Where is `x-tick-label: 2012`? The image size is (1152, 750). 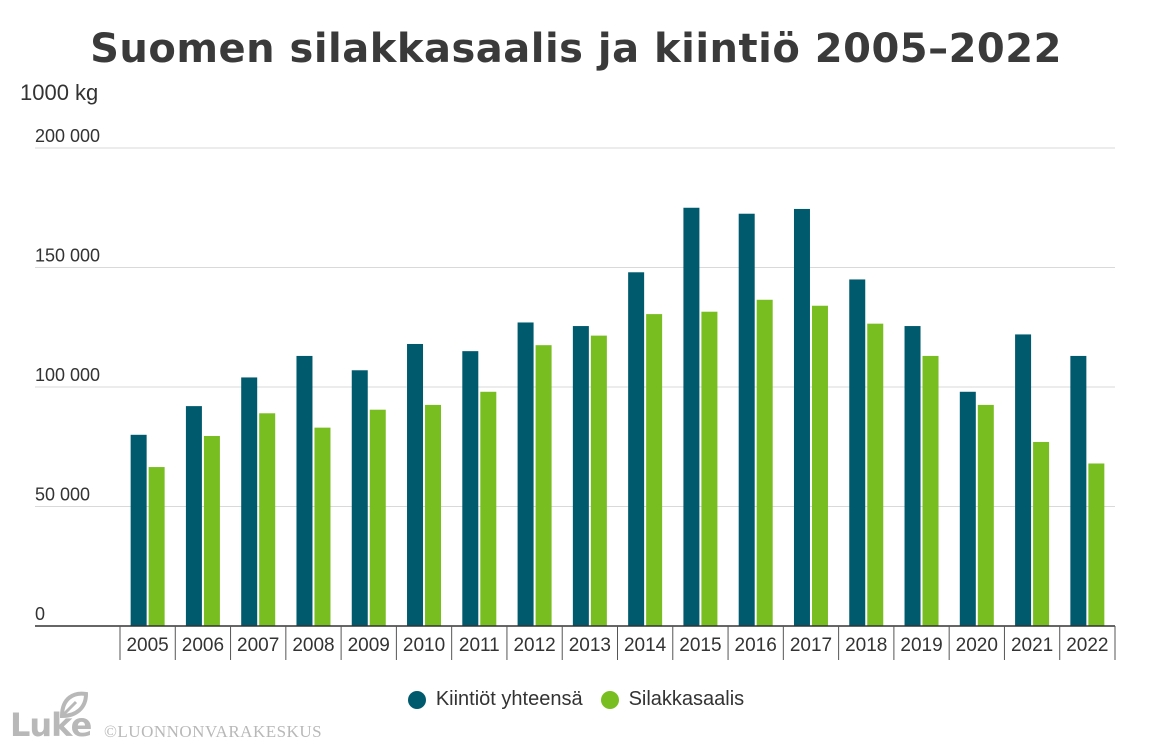 x-tick-label: 2012 is located at coordinates (534, 645).